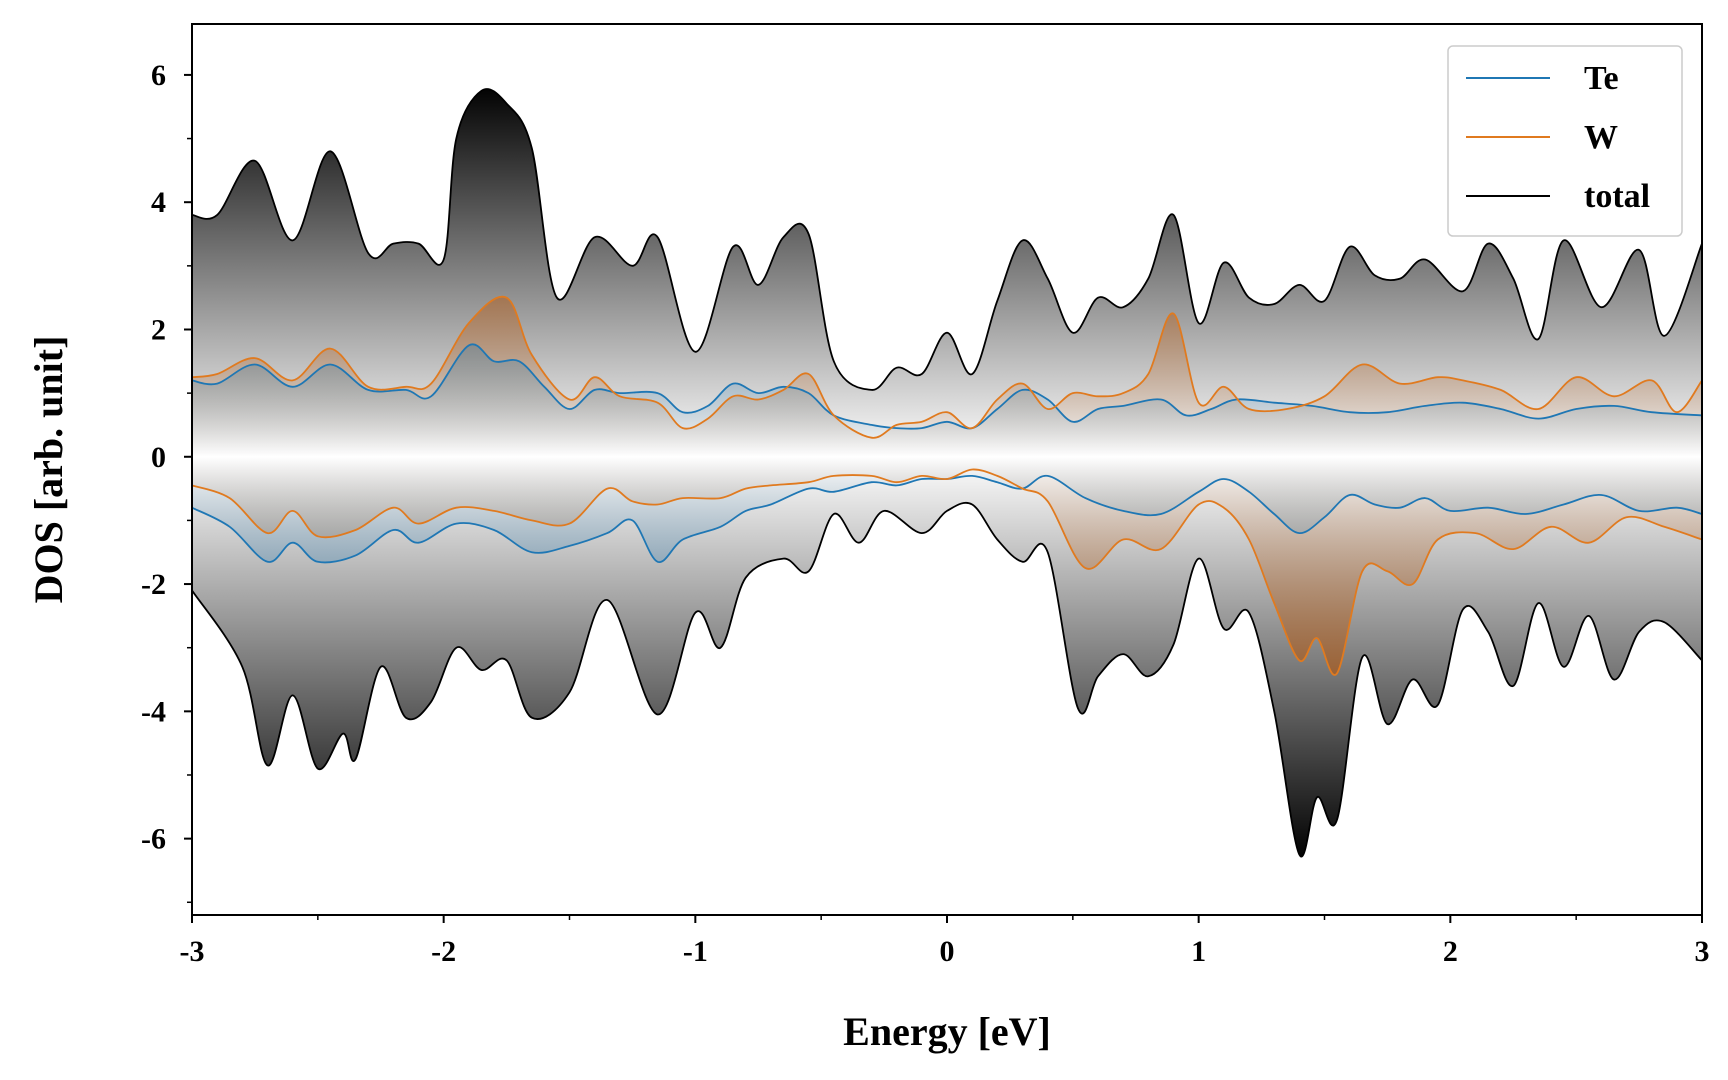 The width and height of the screenshot is (1728, 1080). What do you see at coordinates (1198, 951) in the screenshot?
I see `x-tick-label: 1` at bounding box center [1198, 951].